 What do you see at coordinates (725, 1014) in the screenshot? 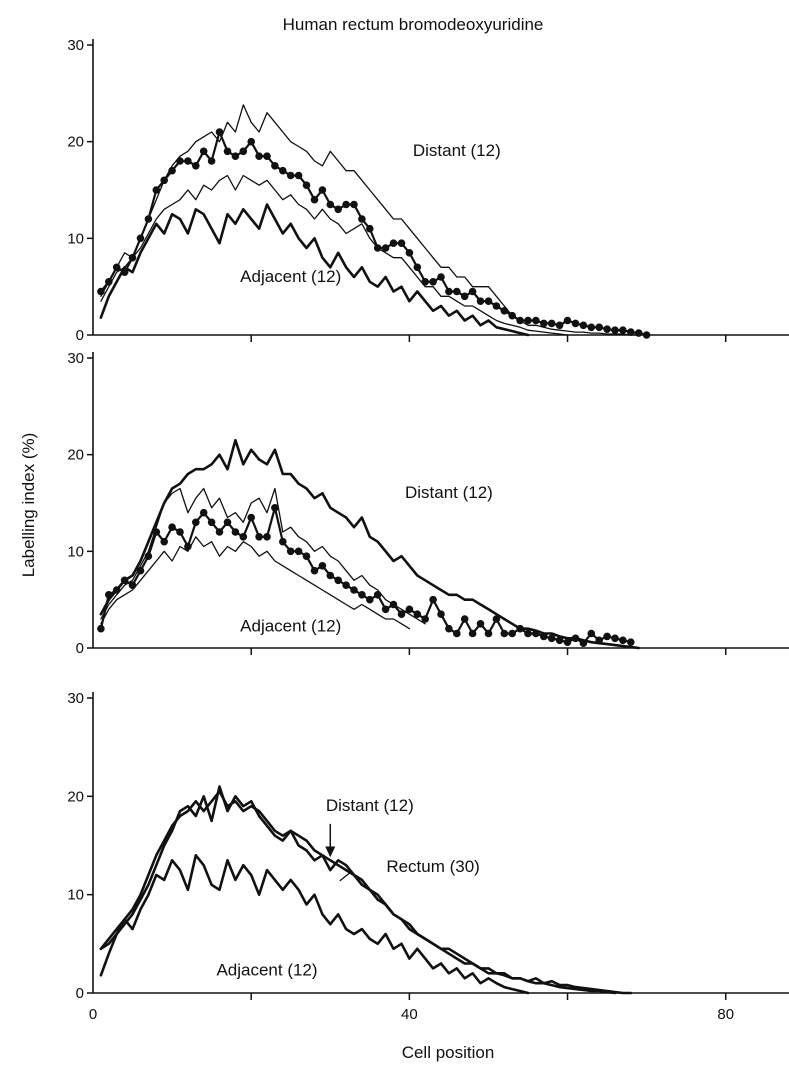
I see `x-tick-label: 80` at bounding box center [725, 1014].